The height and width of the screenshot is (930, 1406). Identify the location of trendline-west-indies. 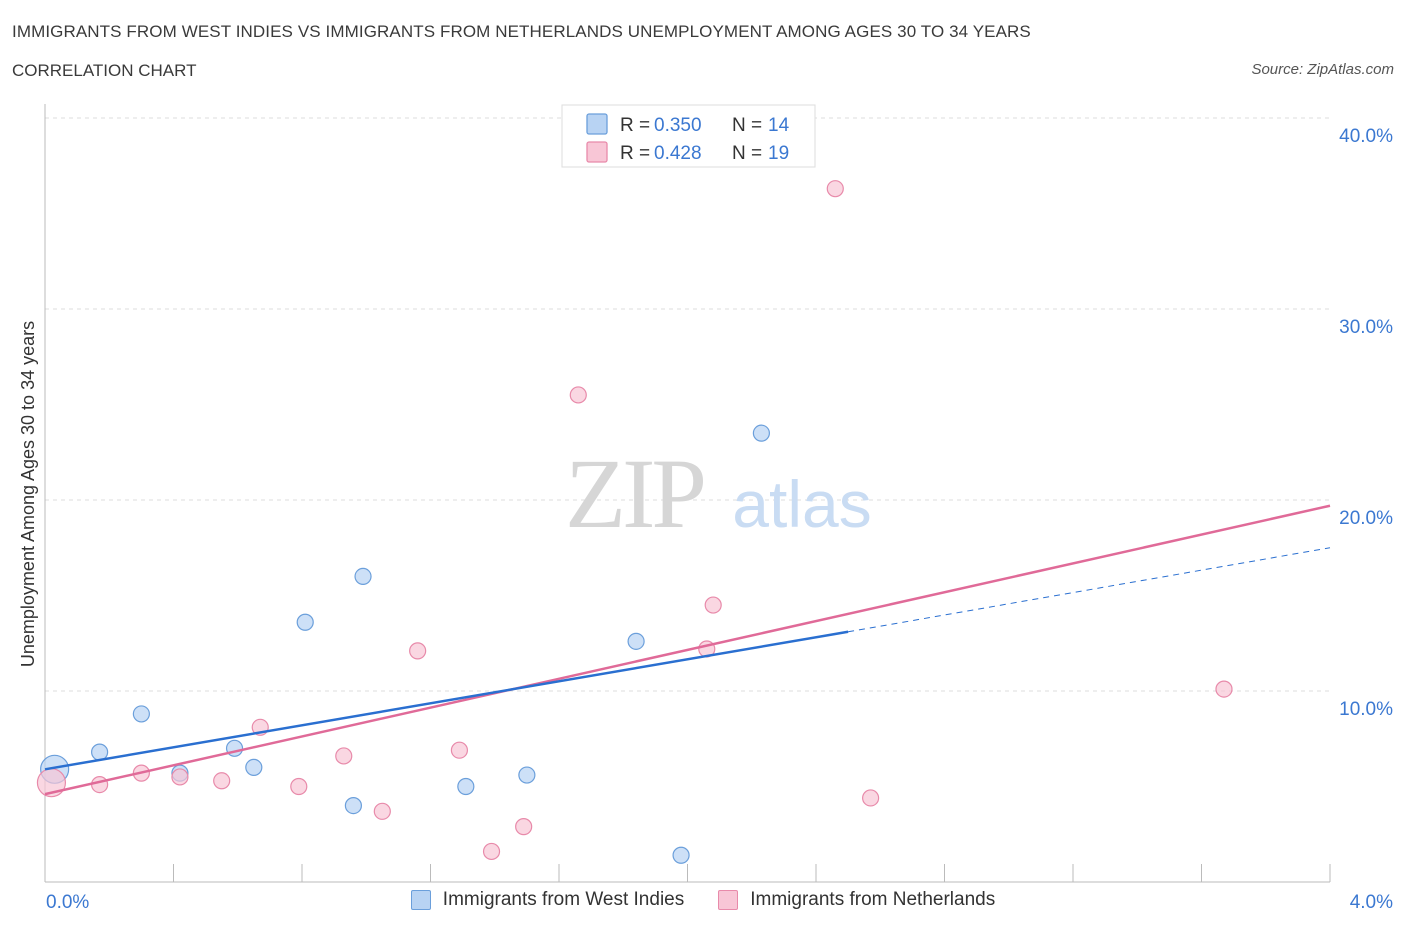
(446, 700).